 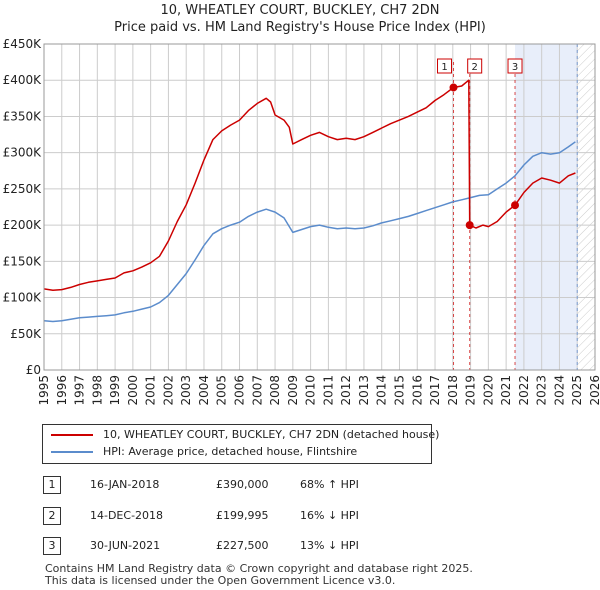 I want to click on x-tick-label: 2017, so click(x=435, y=390).